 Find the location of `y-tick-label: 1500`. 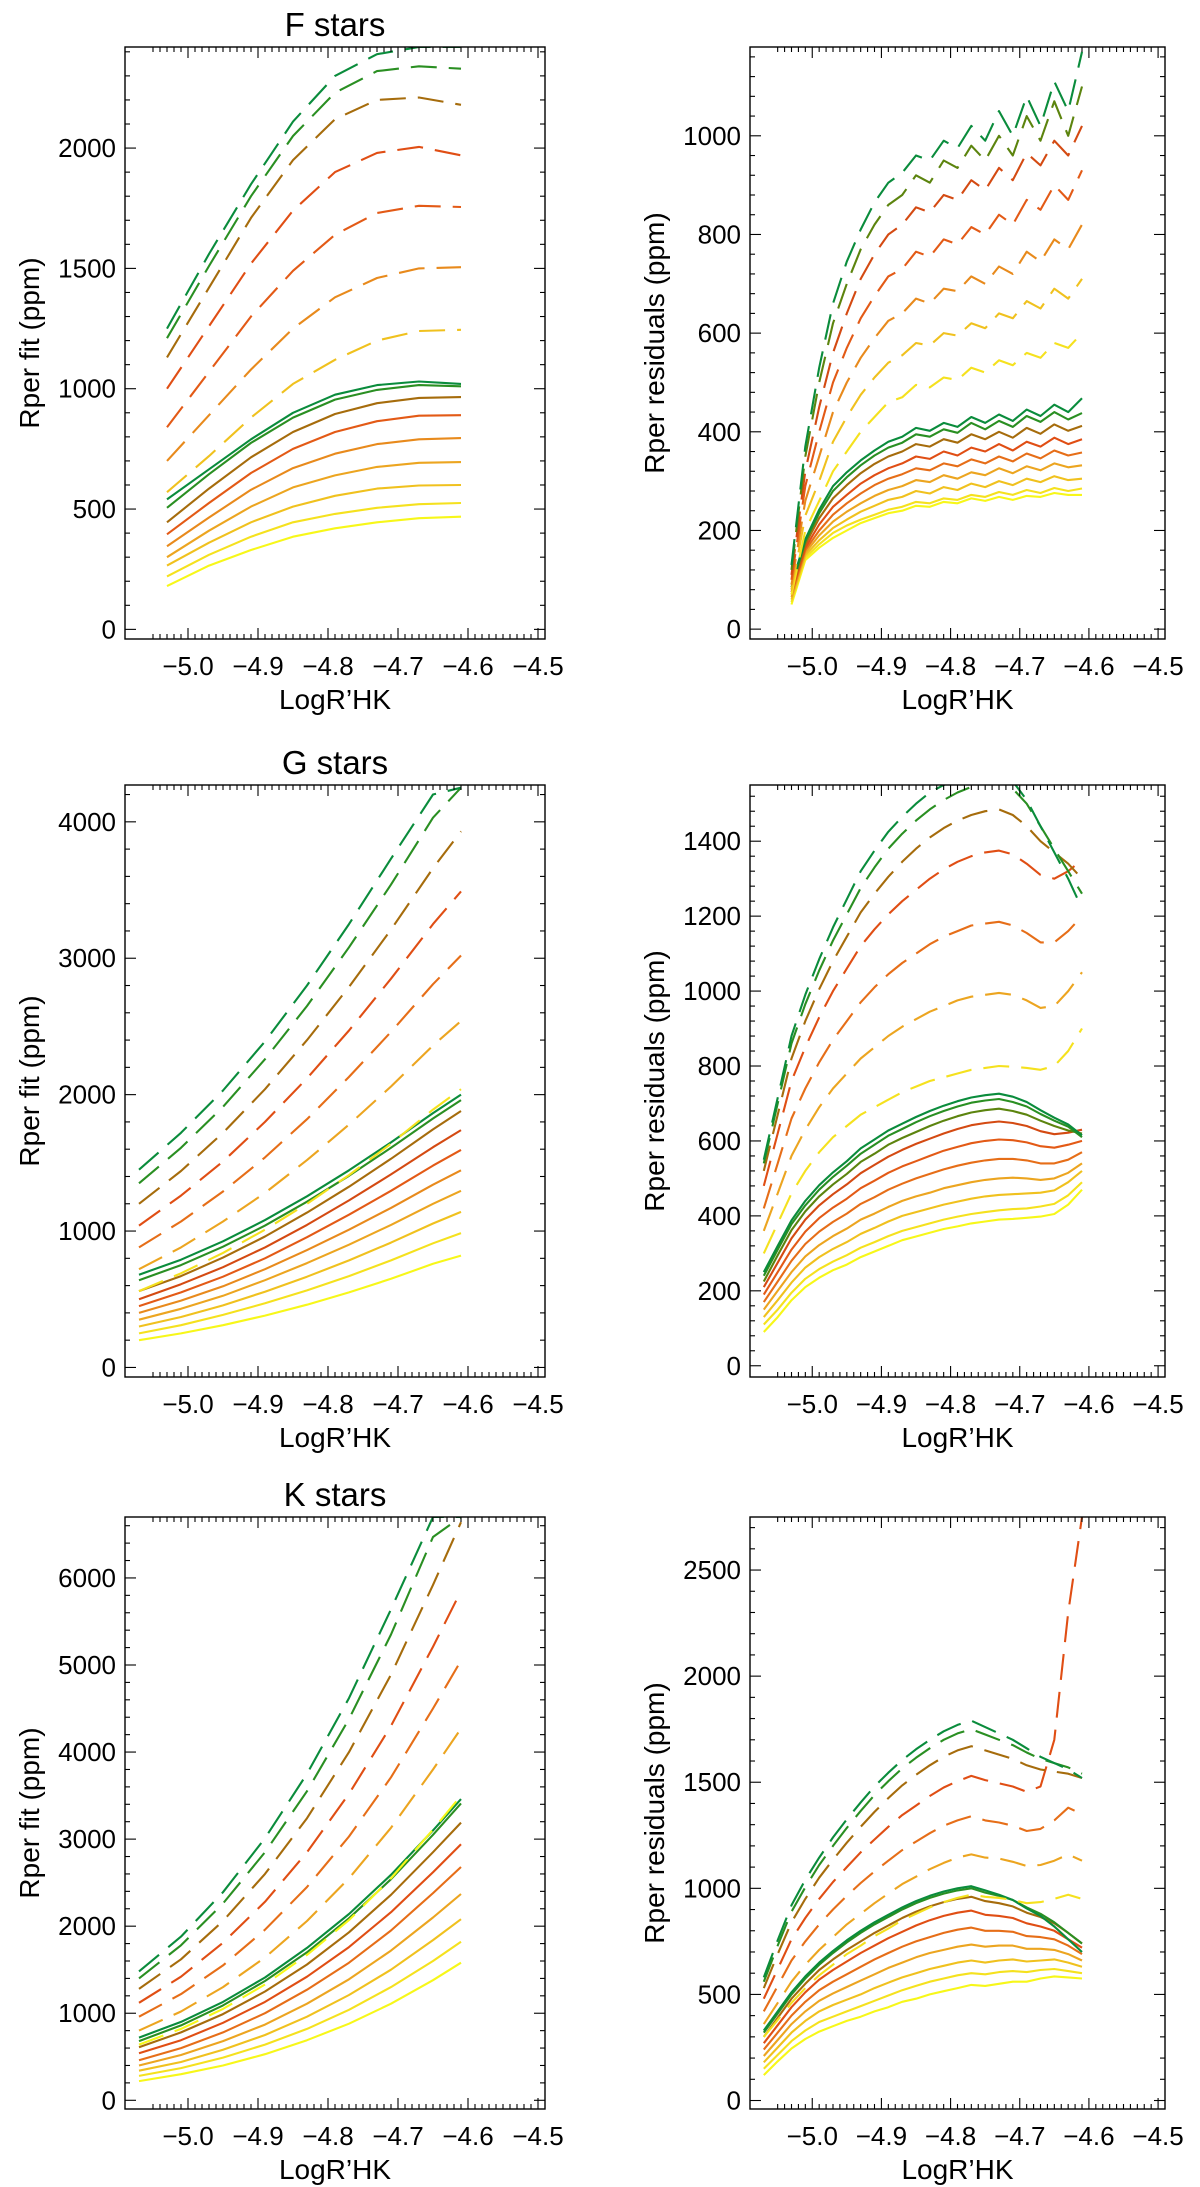

y-tick-label: 1500 is located at coordinates (87, 268).